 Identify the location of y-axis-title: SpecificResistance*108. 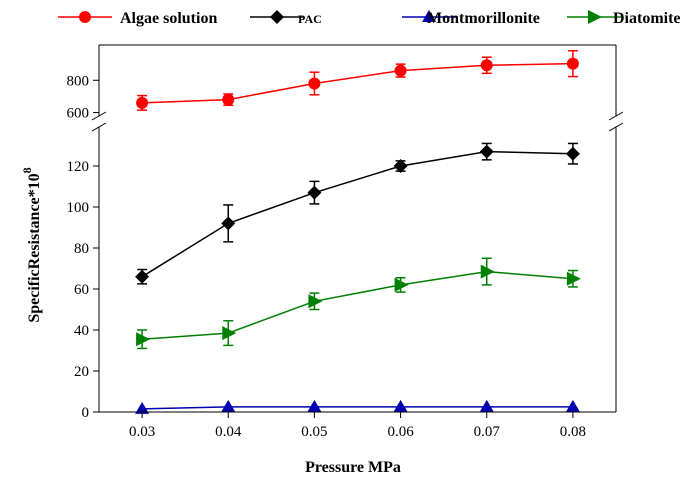
(31, 244).